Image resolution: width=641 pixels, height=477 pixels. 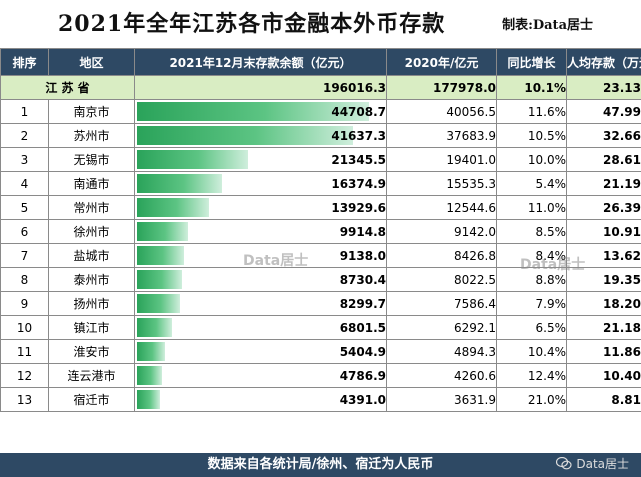 What do you see at coordinates (531, 255) in the screenshot?
I see `growth-cell: 8.4%` at bounding box center [531, 255].